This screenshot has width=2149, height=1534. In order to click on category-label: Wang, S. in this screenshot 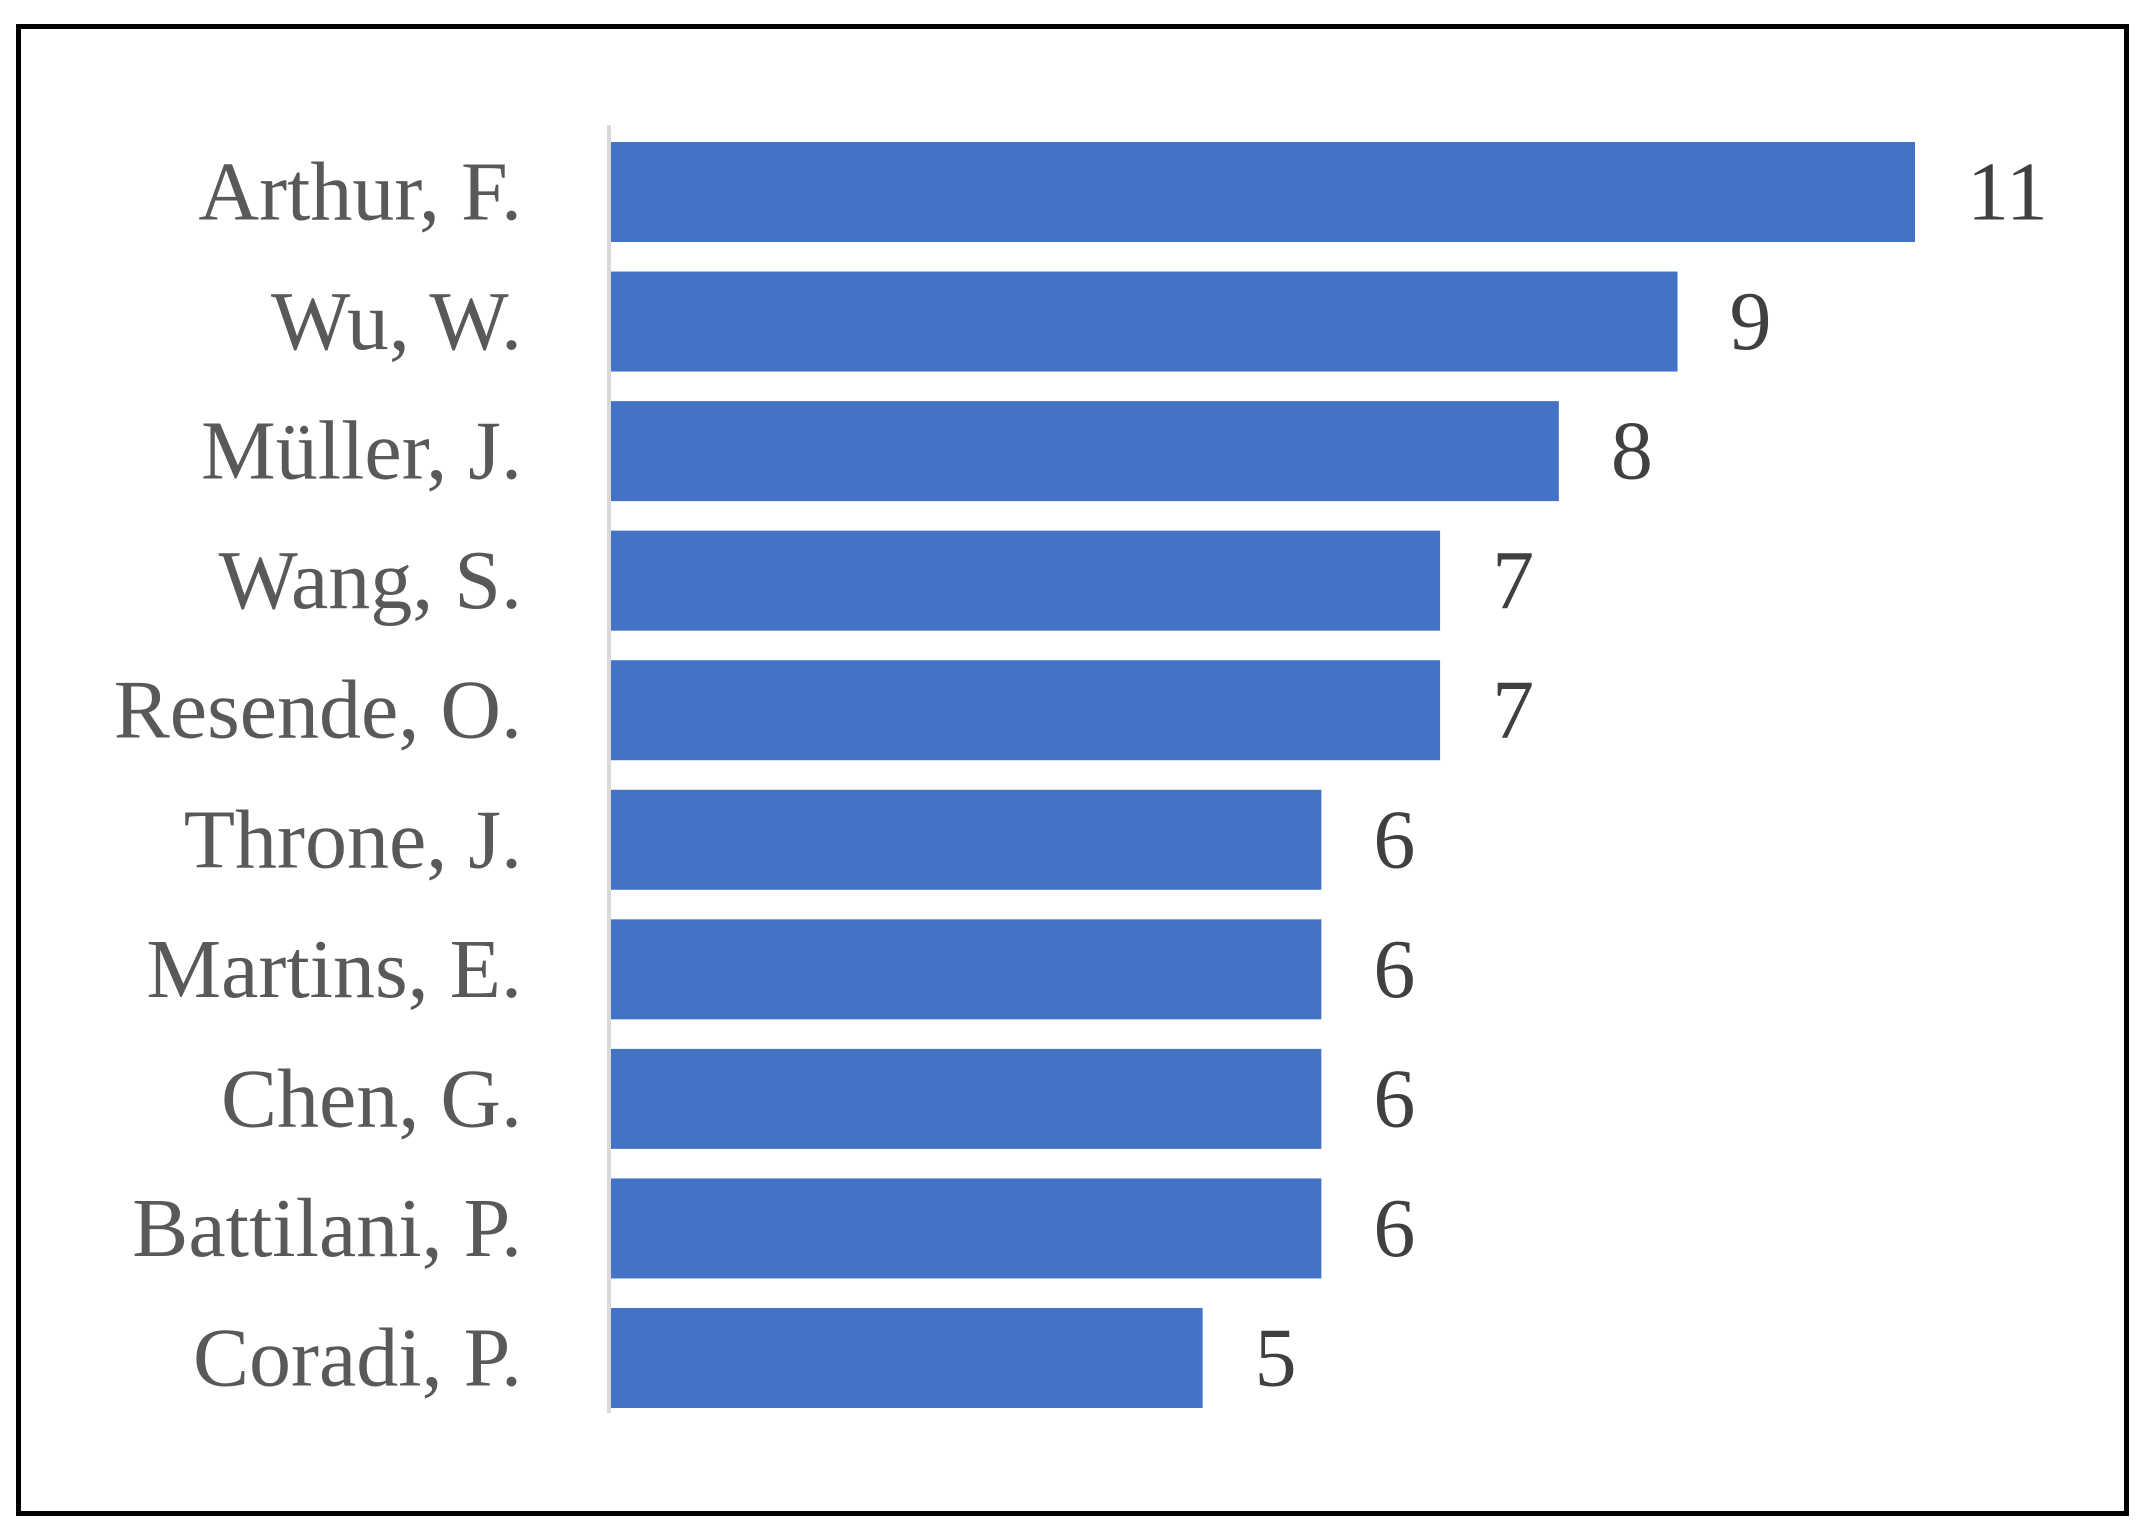, I will do `click(370, 580)`.